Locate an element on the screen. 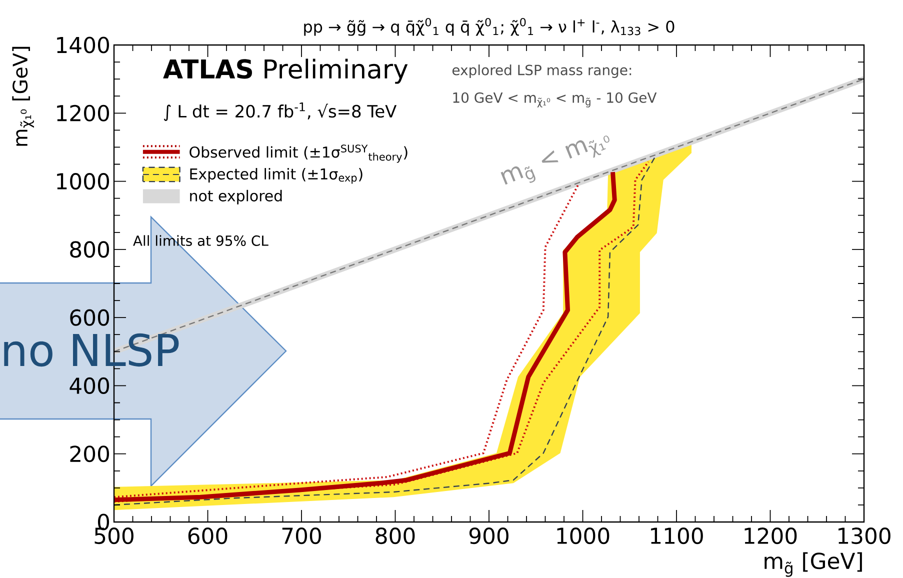 Image resolution: width=903 pixels, height=578 pixels. y-tick-label: 600 is located at coordinates (90, 317).